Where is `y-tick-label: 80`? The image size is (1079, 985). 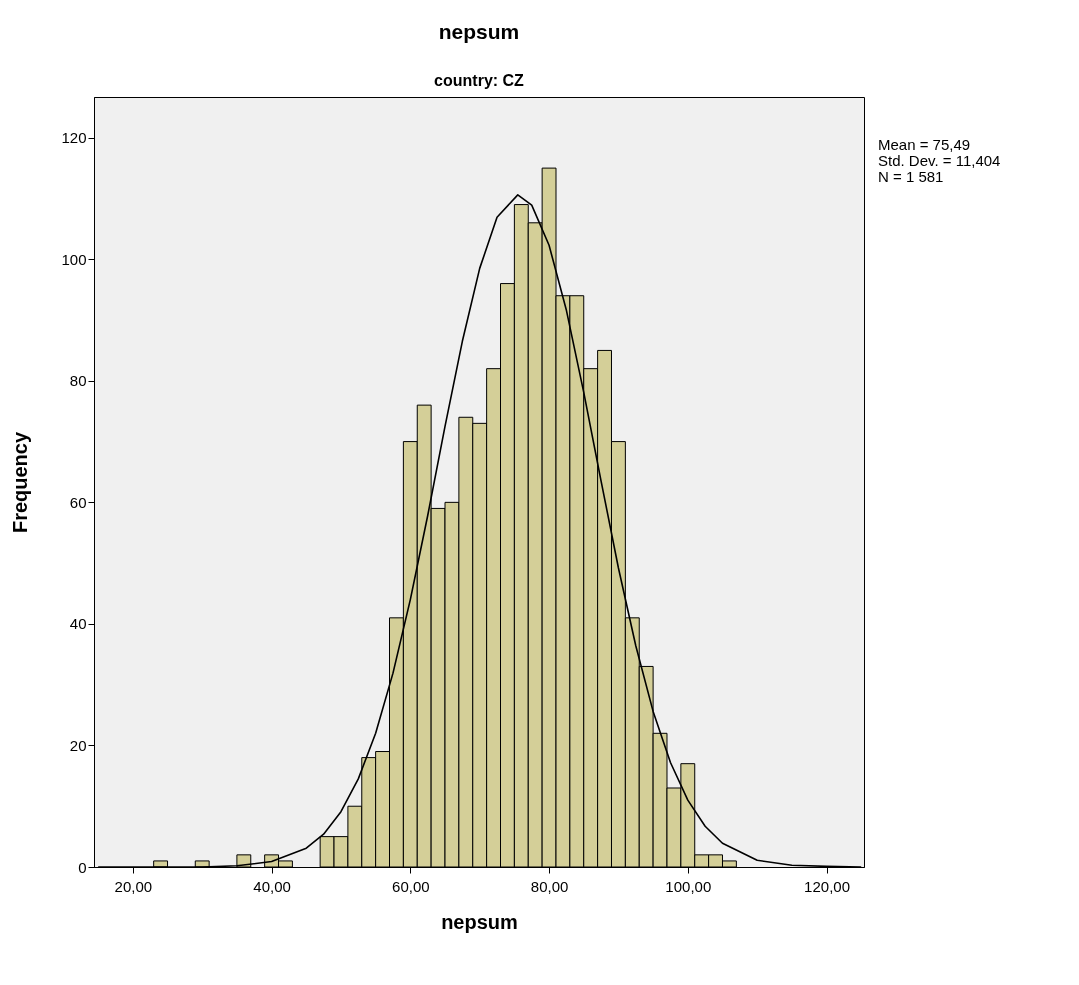 y-tick-label: 80 is located at coordinates (78, 381).